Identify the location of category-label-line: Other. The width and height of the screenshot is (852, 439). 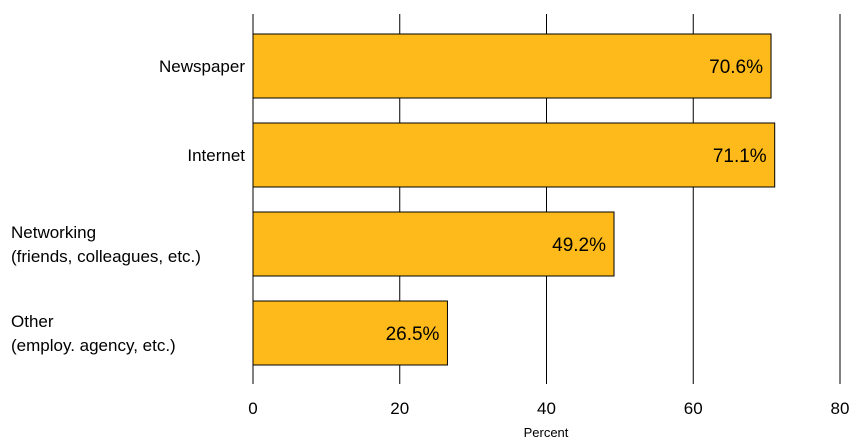
(32, 321).